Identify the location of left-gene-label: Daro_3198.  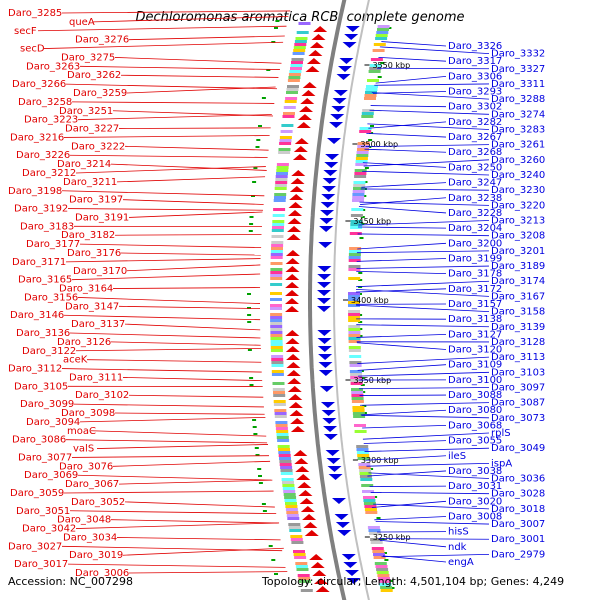
(35, 191).